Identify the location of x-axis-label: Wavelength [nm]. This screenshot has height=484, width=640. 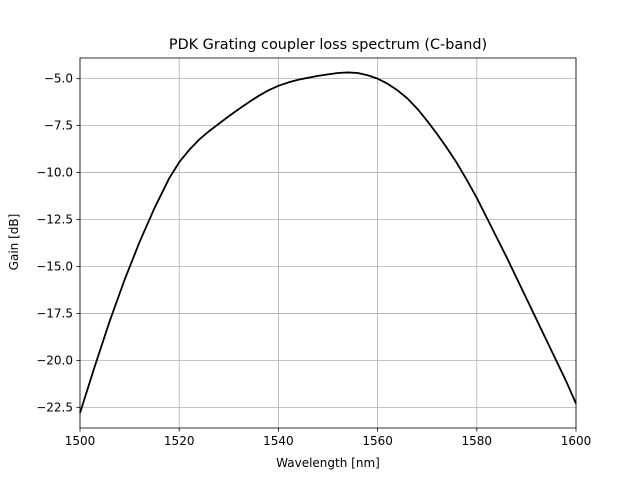
(328, 463).